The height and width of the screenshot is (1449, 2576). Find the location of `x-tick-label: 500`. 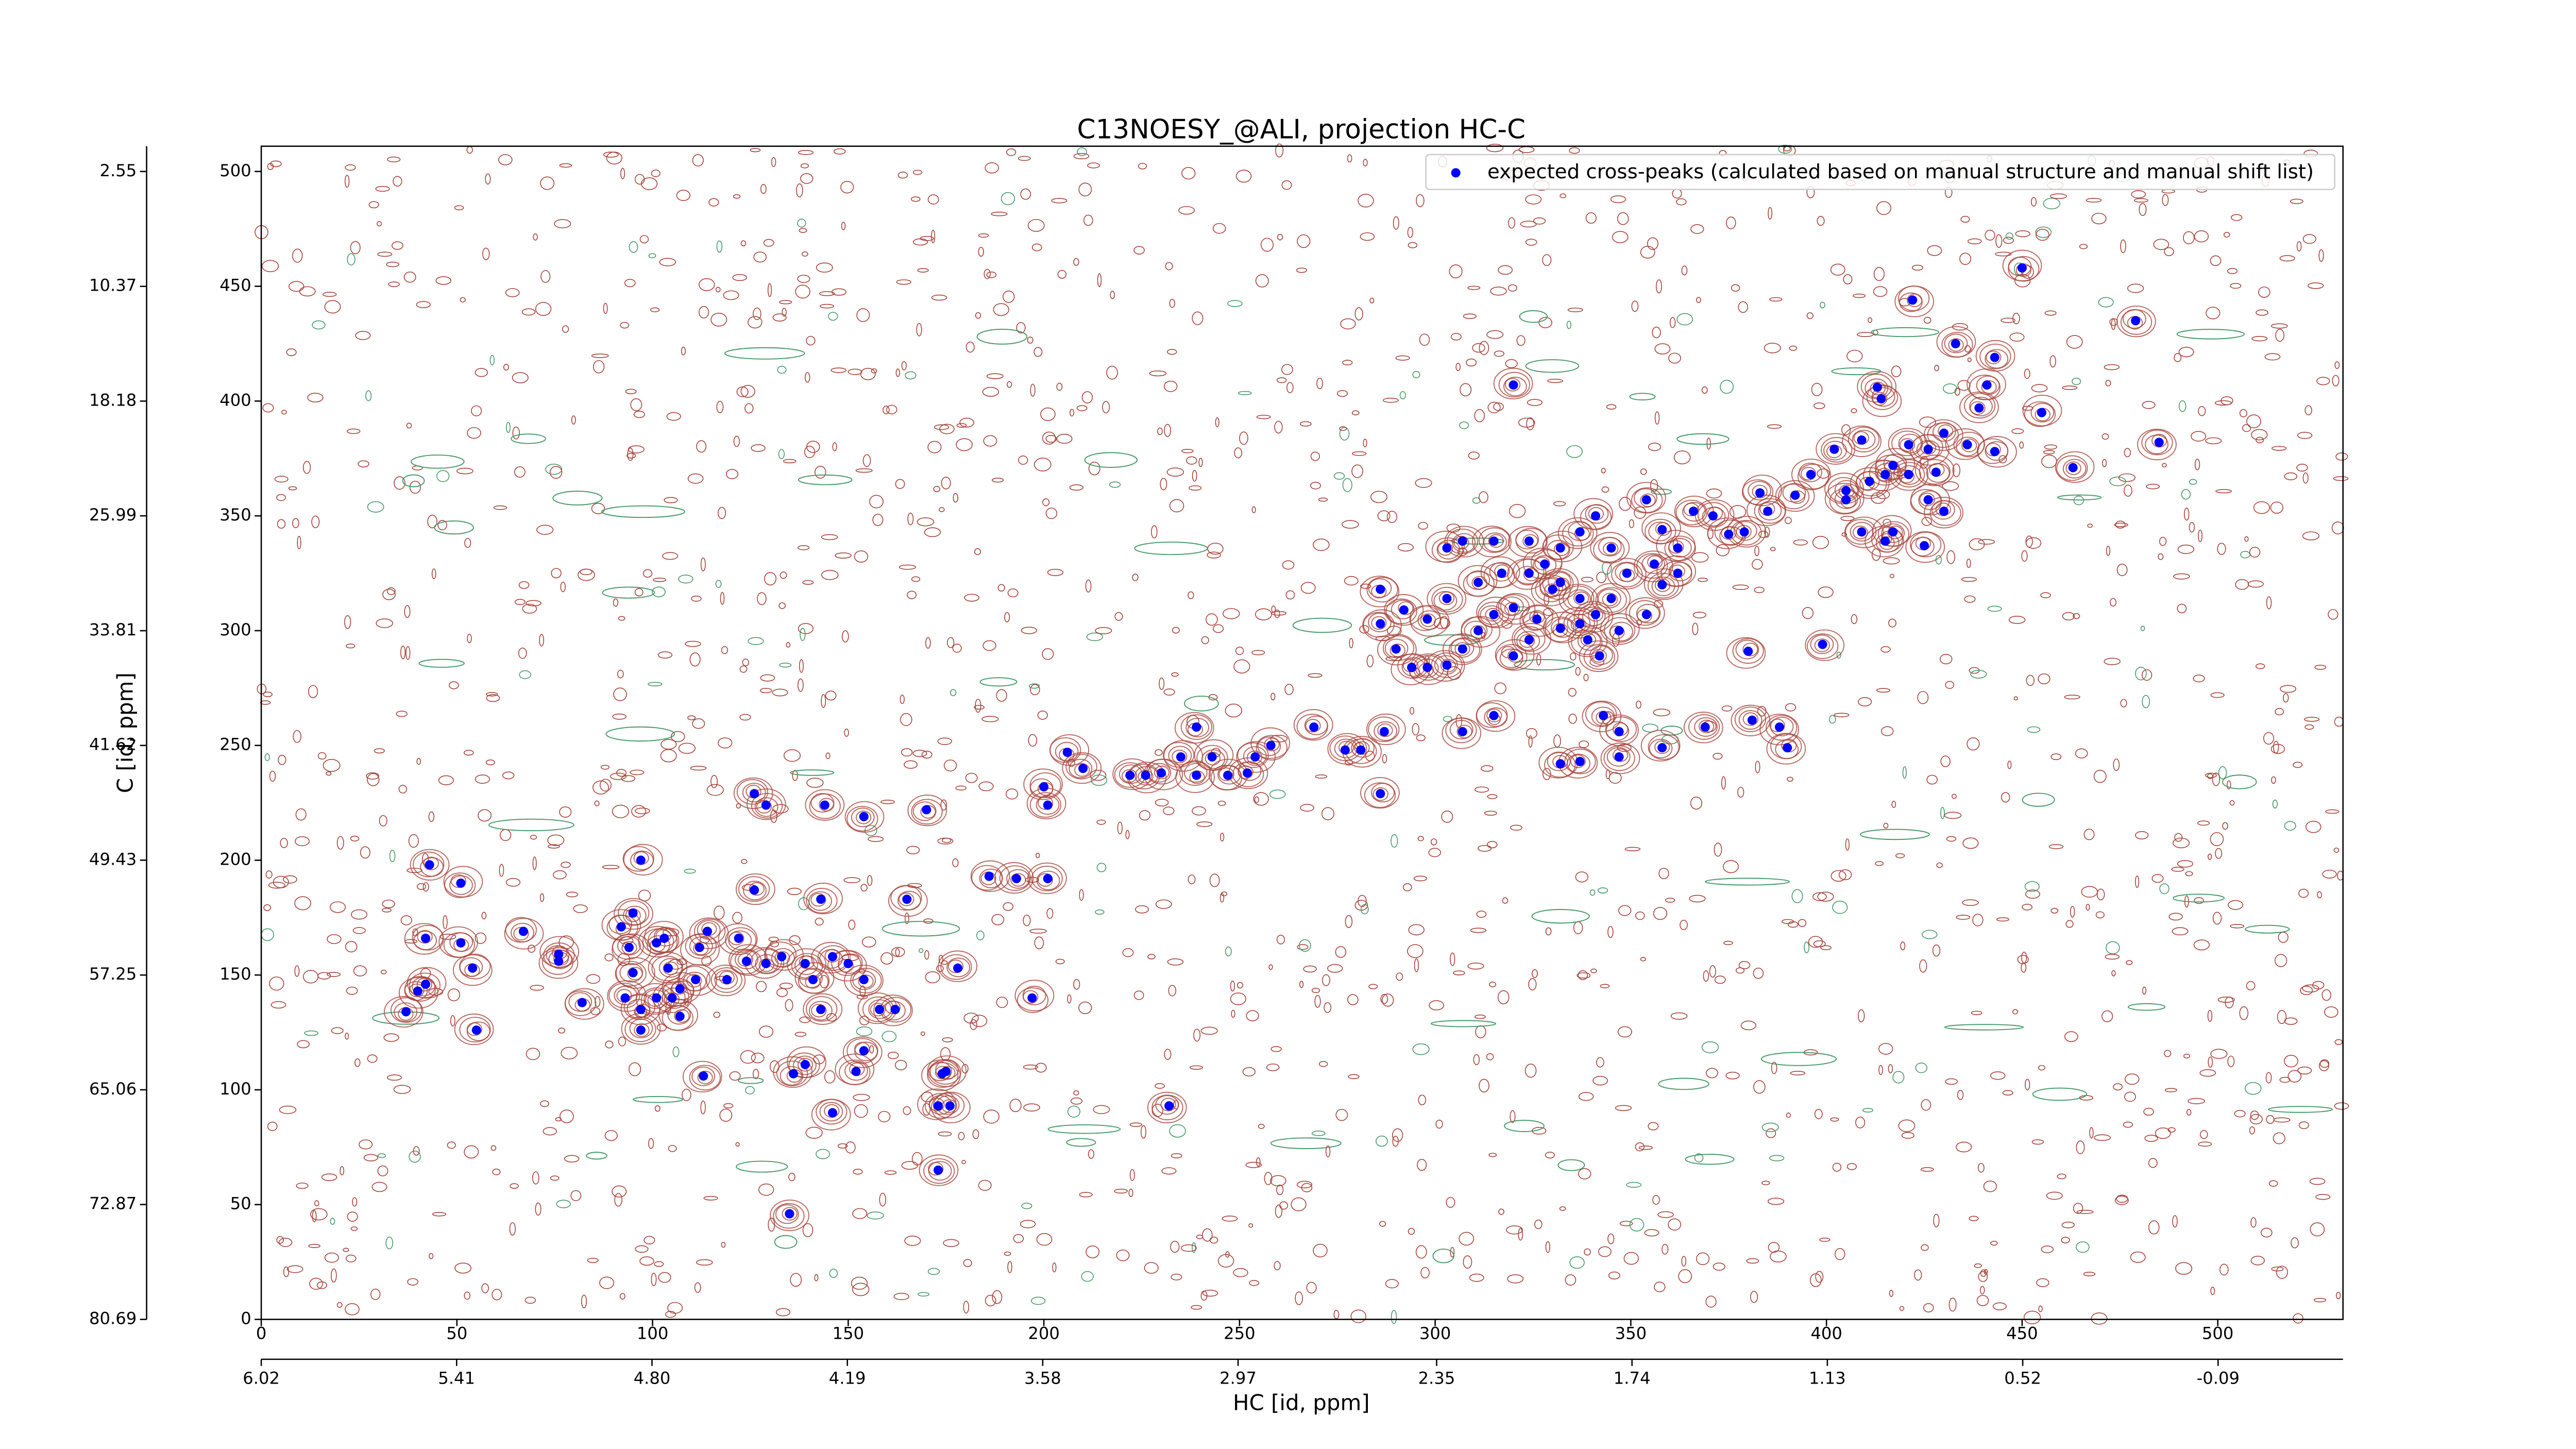

x-tick-label: 500 is located at coordinates (2218, 1333).